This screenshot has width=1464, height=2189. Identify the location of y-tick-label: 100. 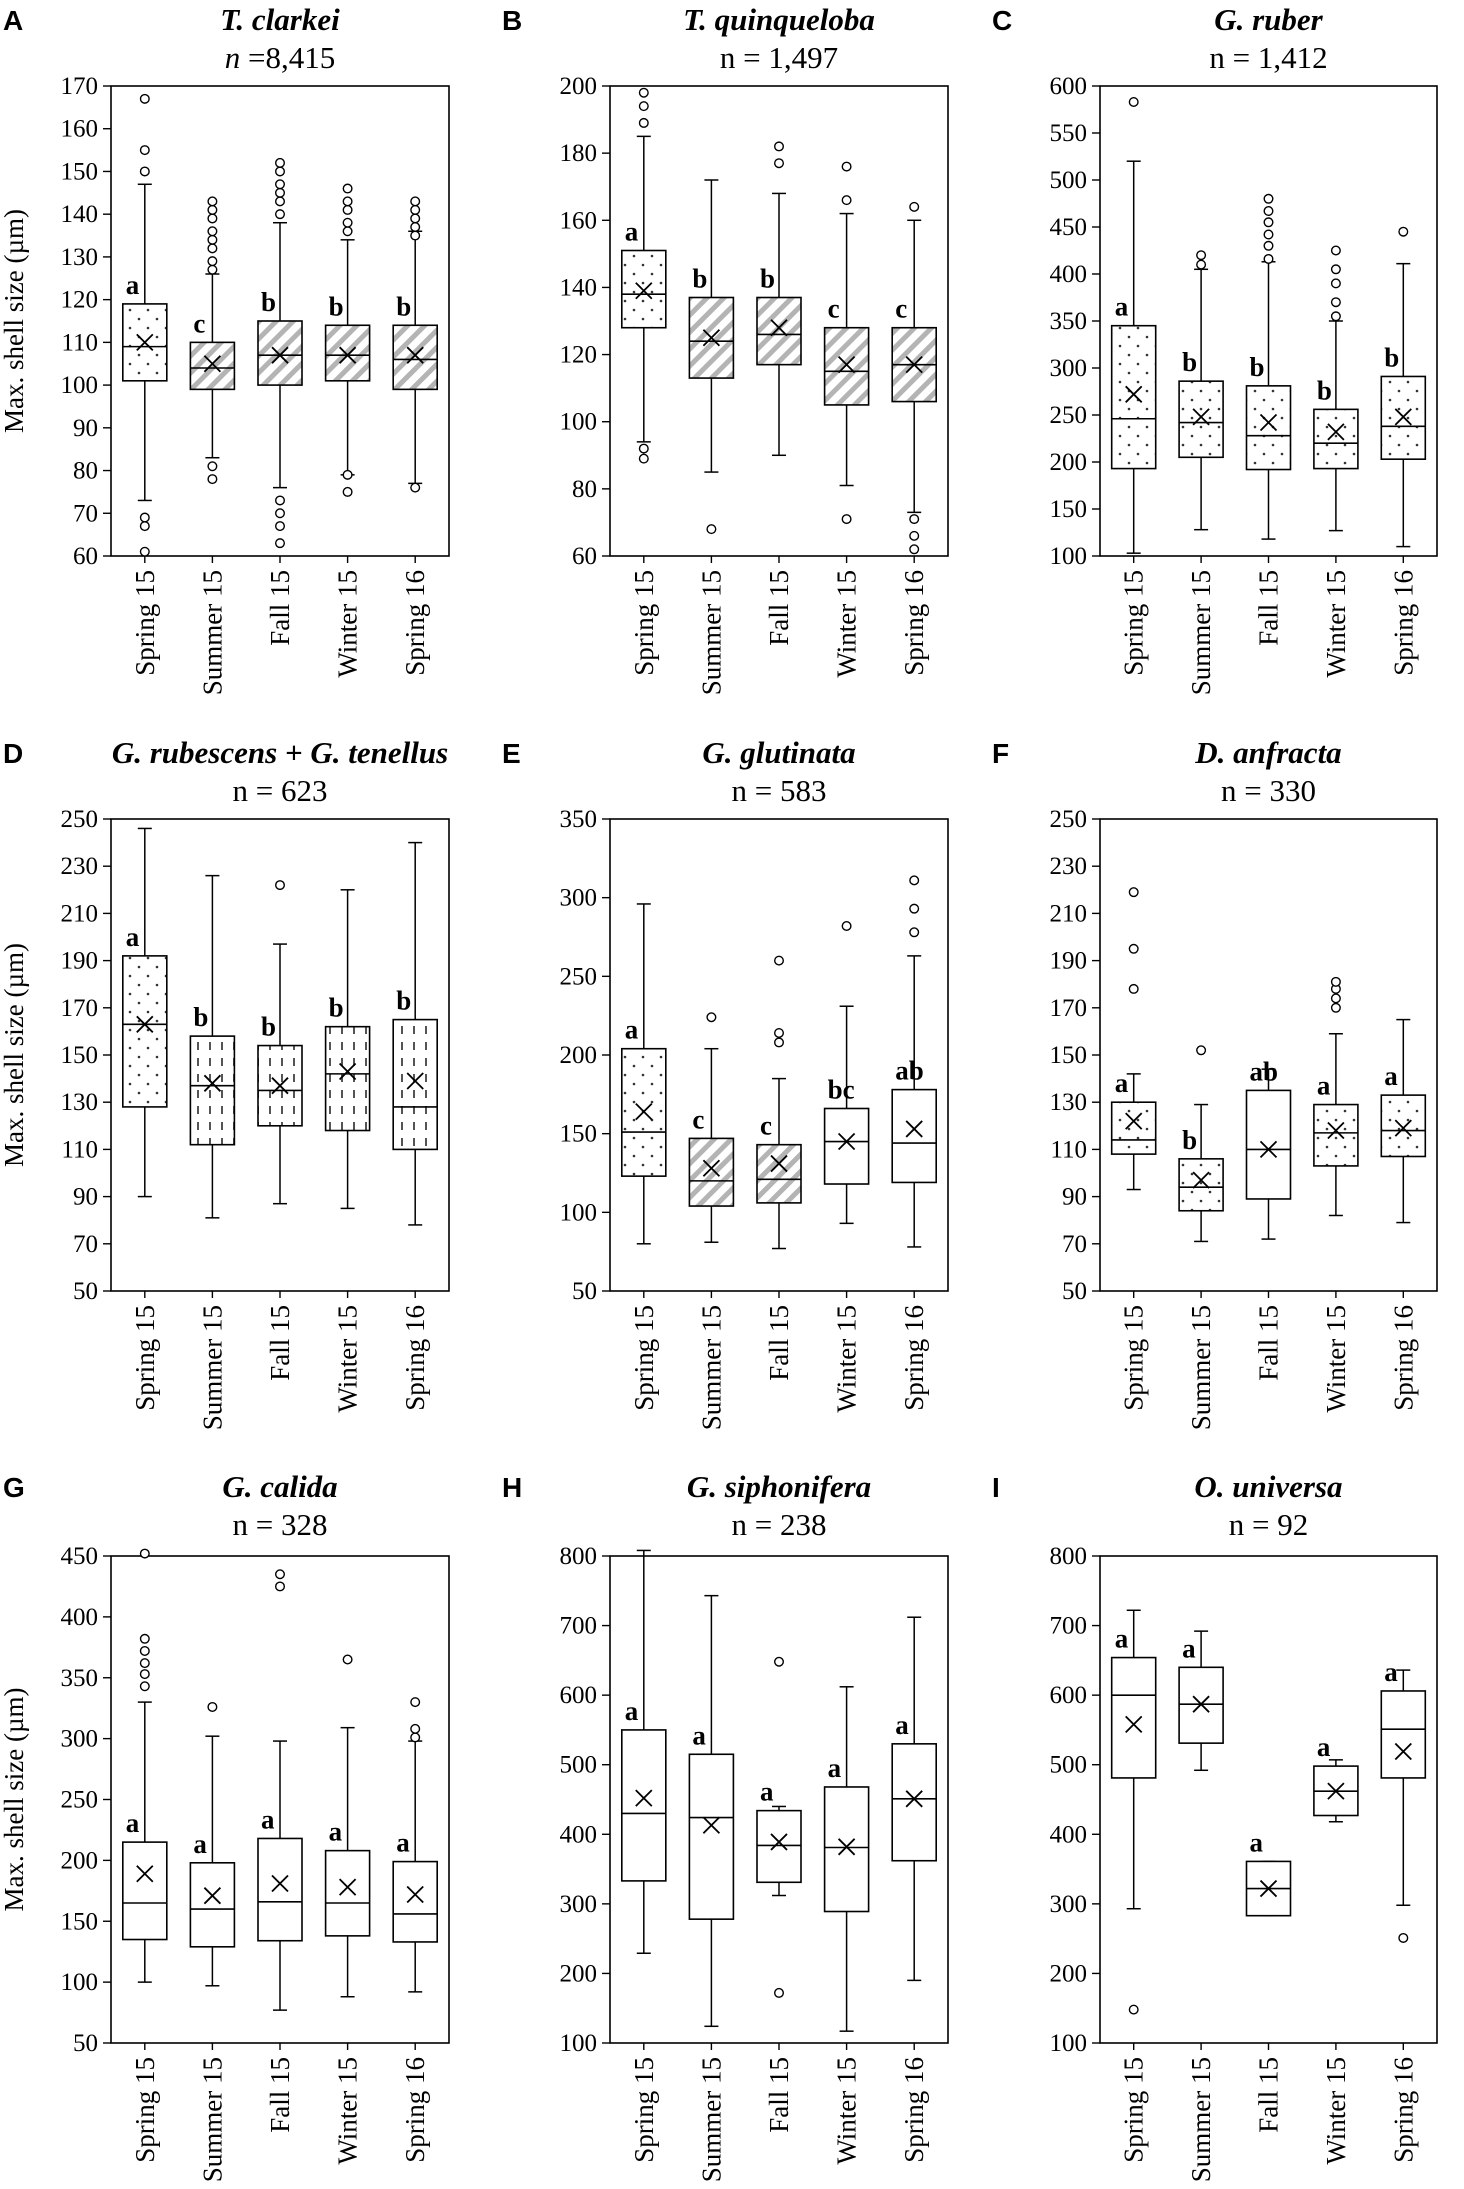
(1069, 2043).